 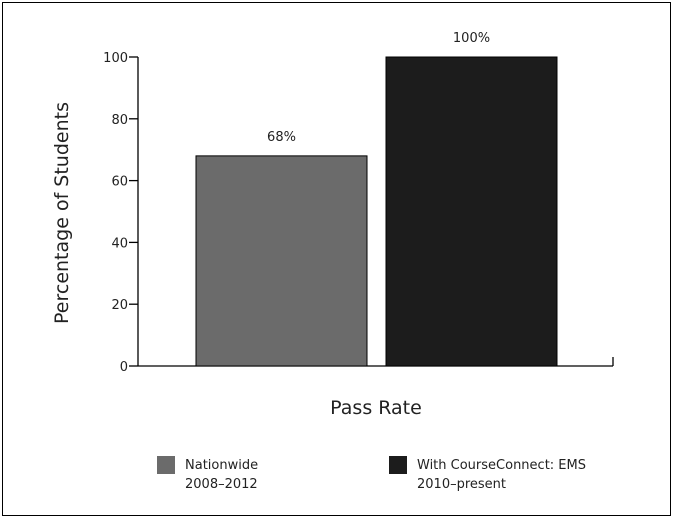 I want to click on y-tick-label: 80, so click(x=119, y=120).